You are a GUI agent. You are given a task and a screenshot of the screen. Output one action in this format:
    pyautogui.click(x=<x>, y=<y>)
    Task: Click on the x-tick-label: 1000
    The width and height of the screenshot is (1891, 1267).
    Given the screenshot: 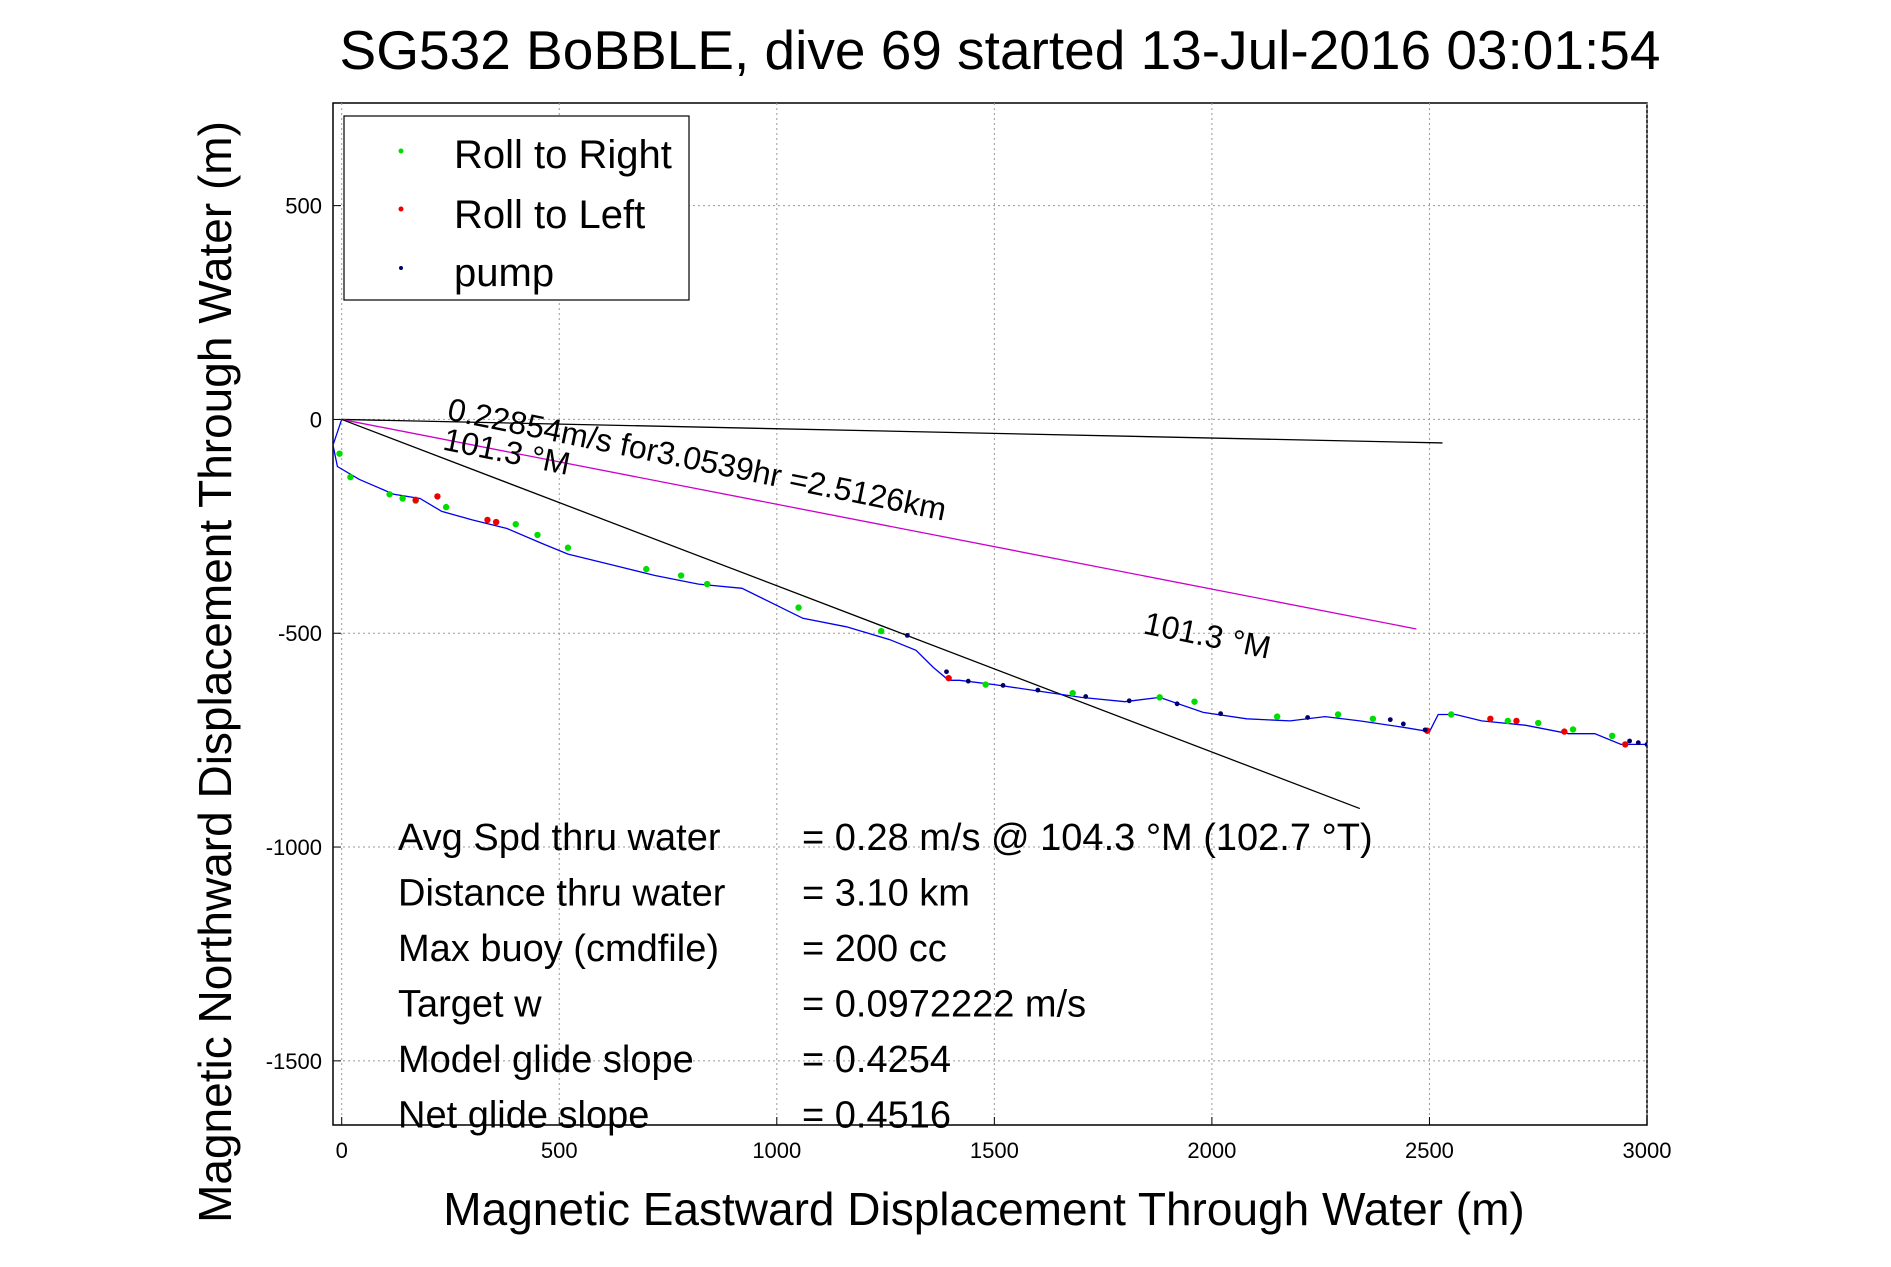 What is the action you would take?
    pyautogui.click(x=776, y=1150)
    